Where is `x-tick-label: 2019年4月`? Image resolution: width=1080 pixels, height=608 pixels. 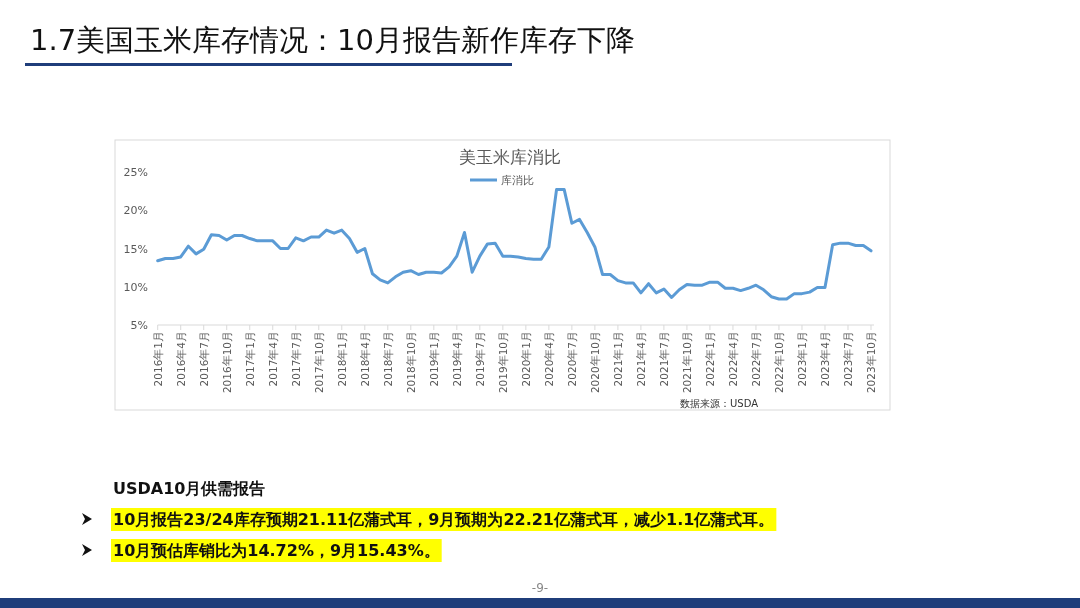 x-tick-label: 2019年4月 is located at coordinates (456, 359).